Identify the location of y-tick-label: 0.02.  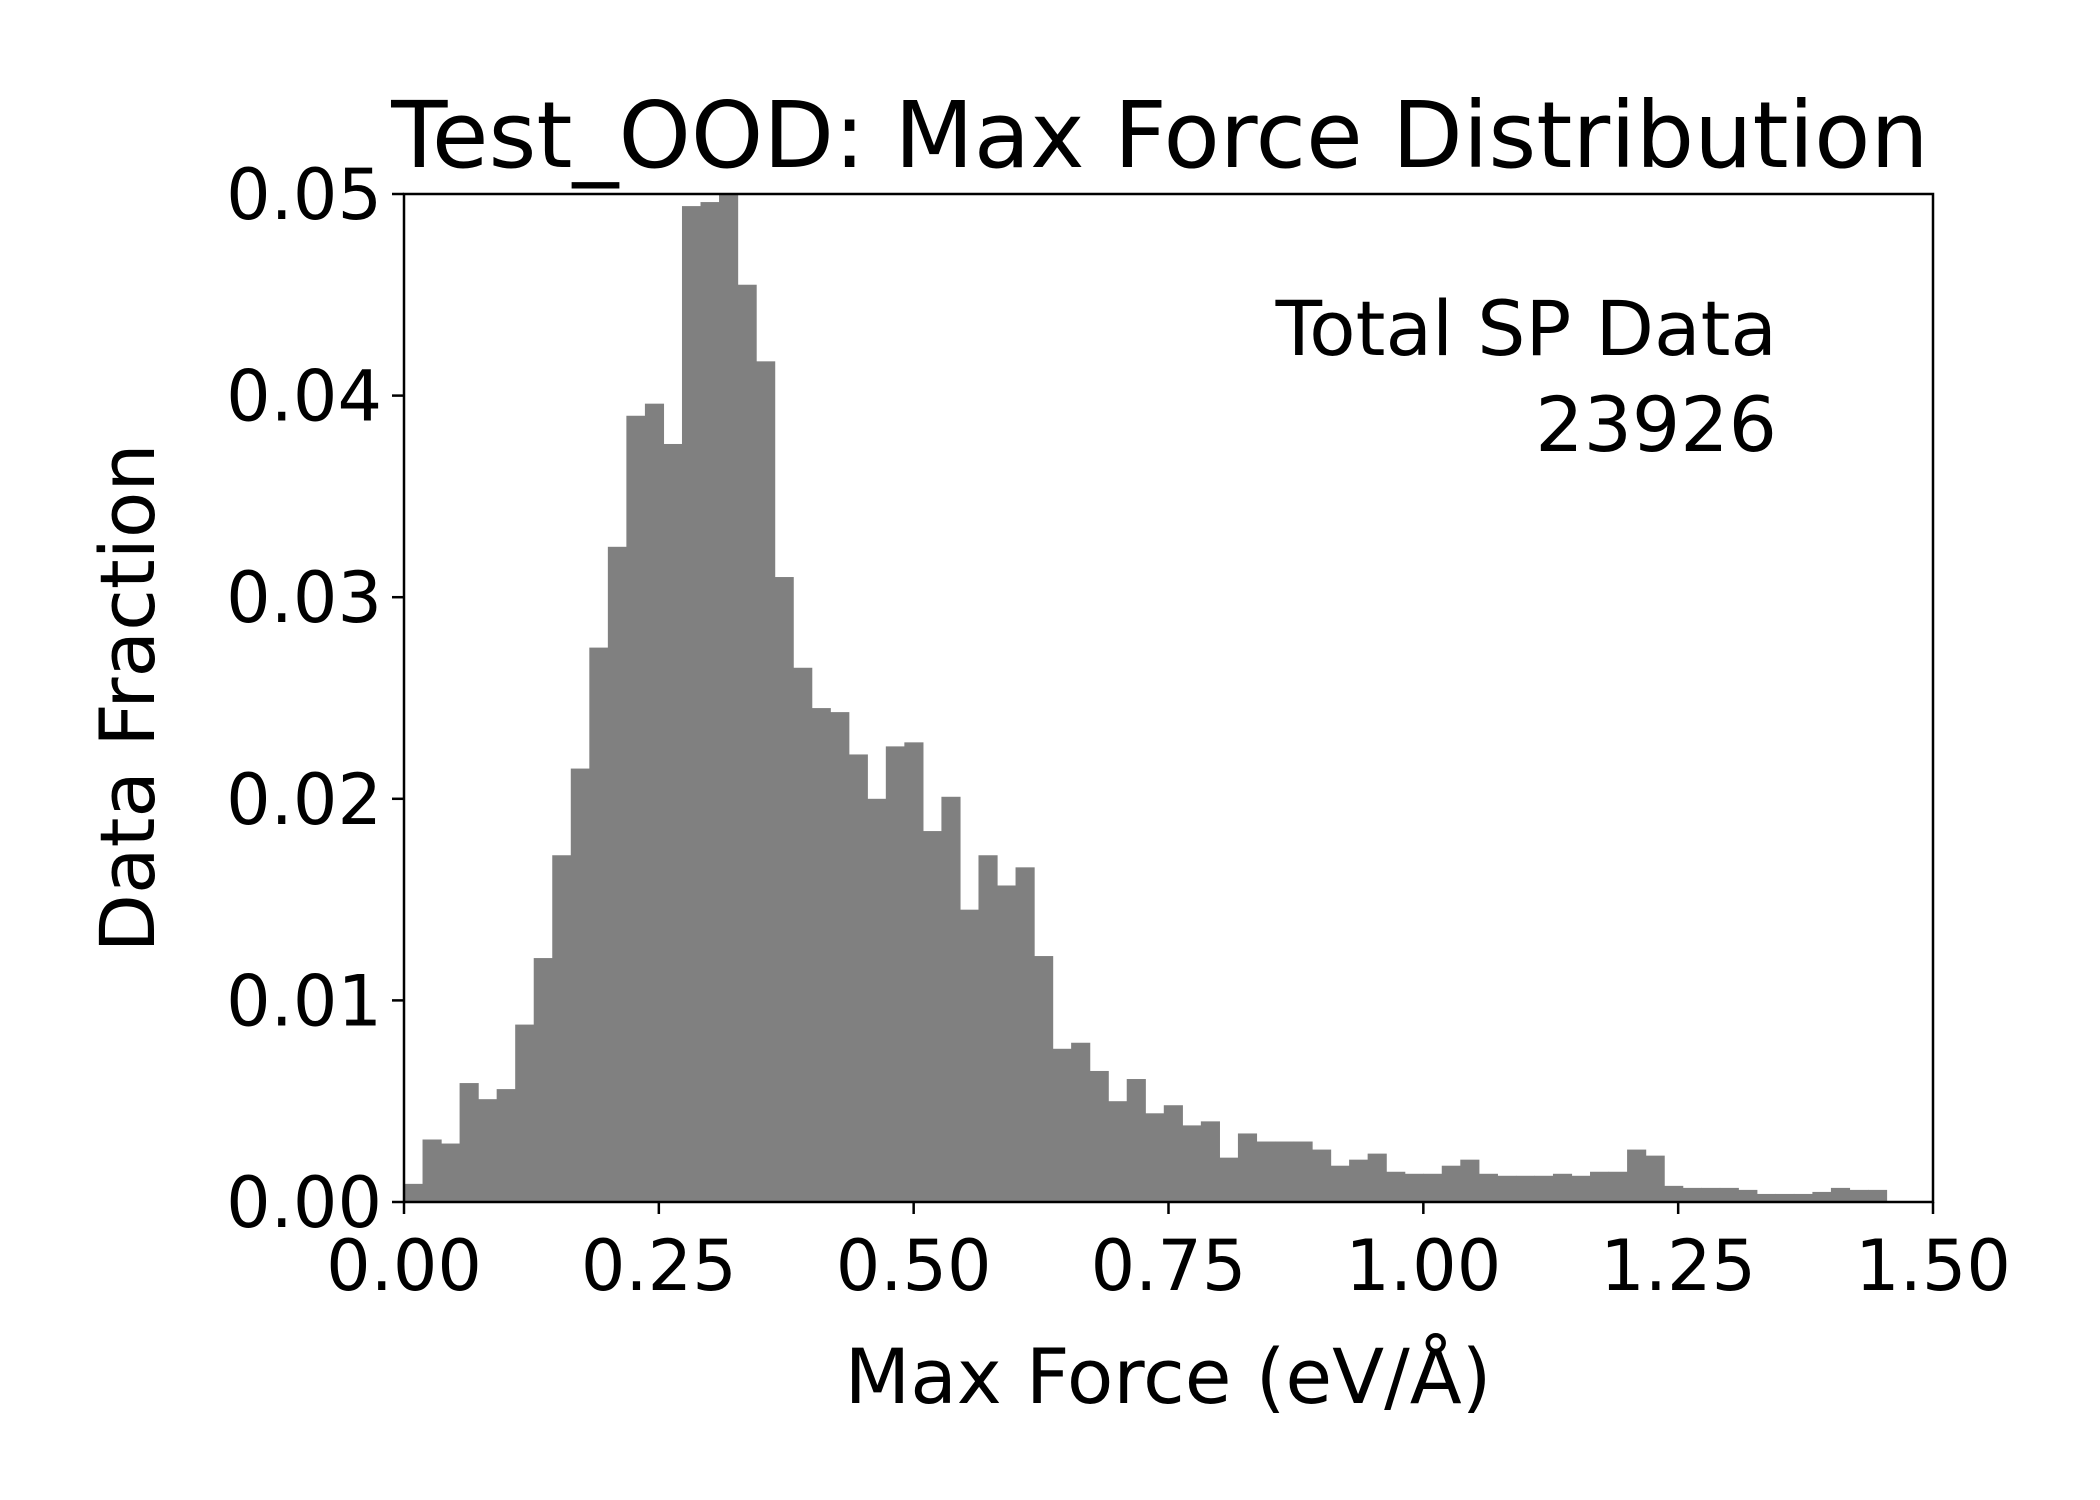
(304, 800).